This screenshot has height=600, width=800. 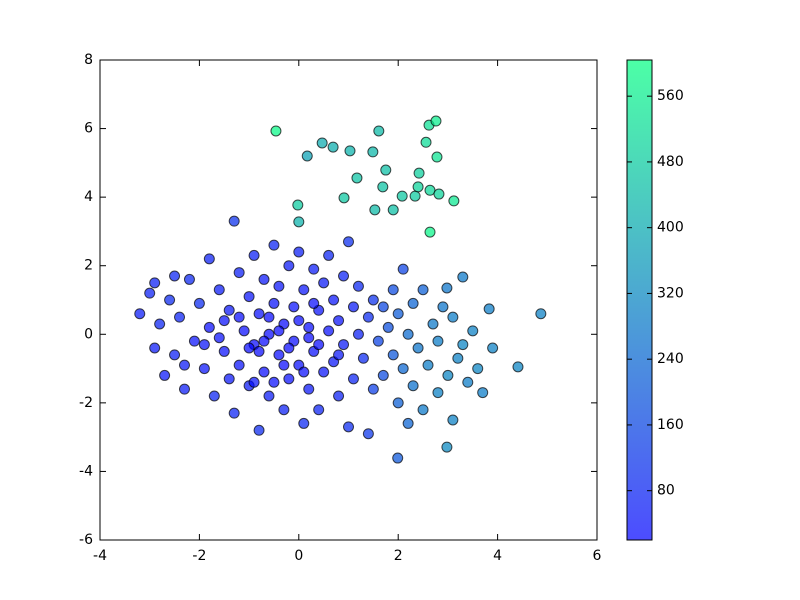 I want to click on y-tick-label: -6, so click(x=86, y=540).